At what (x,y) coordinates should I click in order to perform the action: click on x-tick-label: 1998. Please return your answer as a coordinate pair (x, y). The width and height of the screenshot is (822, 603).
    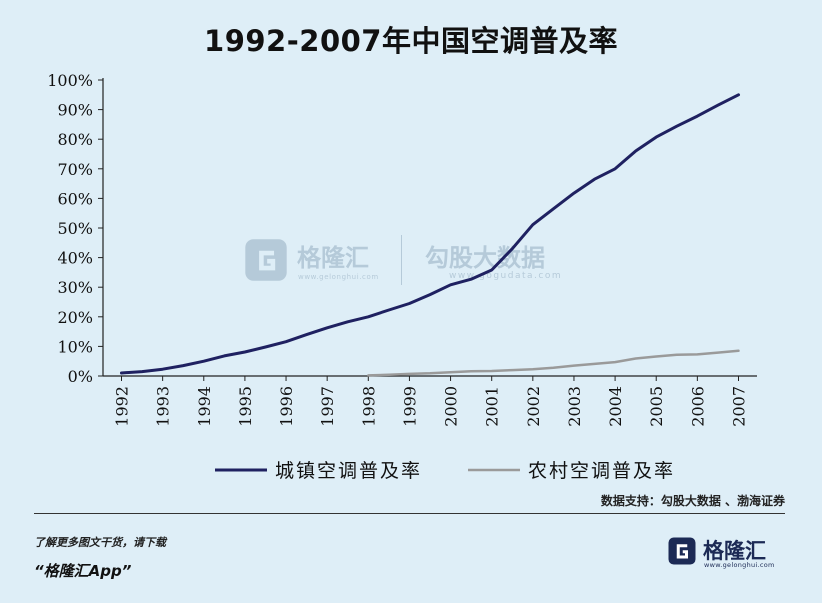
    Looking at the image, I should click on (368, 406).